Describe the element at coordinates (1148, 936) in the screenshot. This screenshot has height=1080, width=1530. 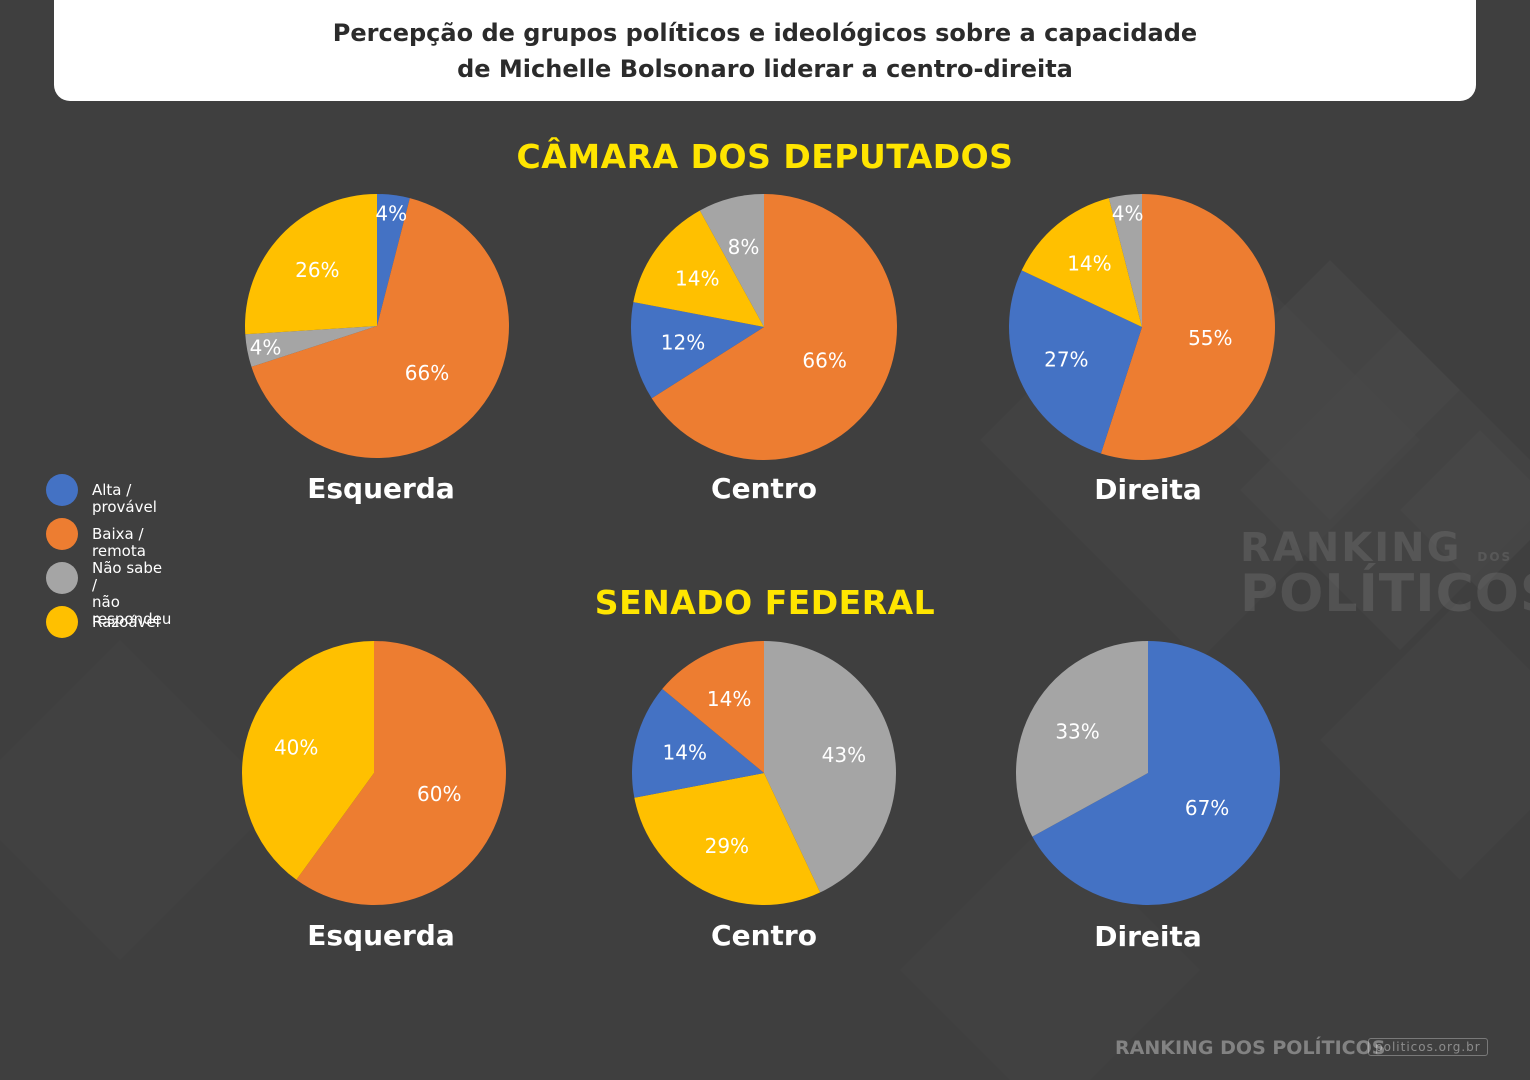
I see `pie-title-senado-direita: Direita` at that location.